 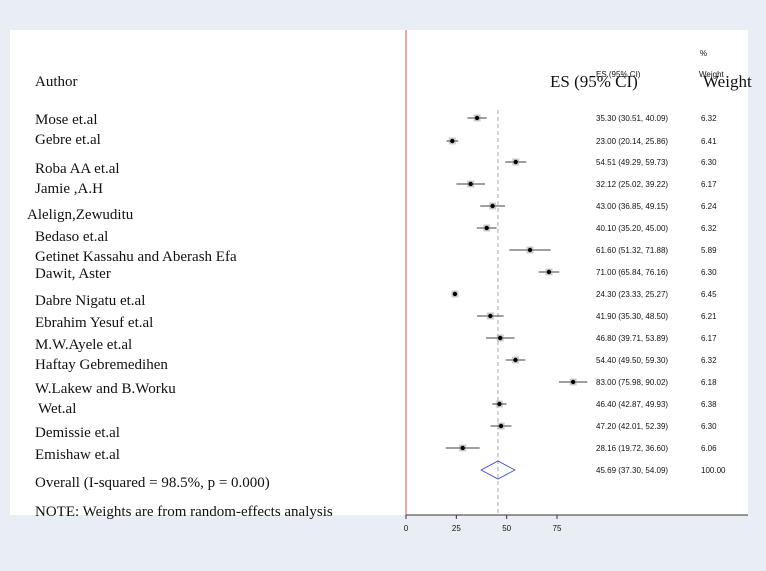 What do you see at coordinates (83, 345) in the screenshot?
I see `study-name: M.W.Ayele et.al` at bounding box center [83, 345].